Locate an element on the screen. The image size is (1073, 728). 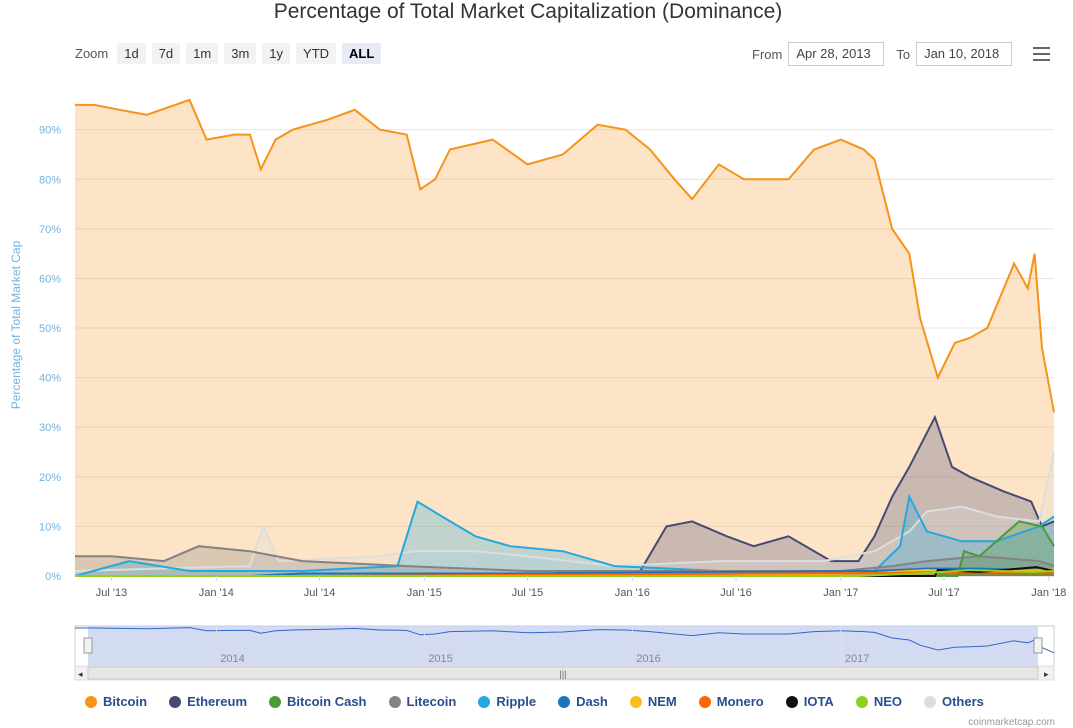
x-tick-label: Jan '18 is located at coordinates (1048, 593).